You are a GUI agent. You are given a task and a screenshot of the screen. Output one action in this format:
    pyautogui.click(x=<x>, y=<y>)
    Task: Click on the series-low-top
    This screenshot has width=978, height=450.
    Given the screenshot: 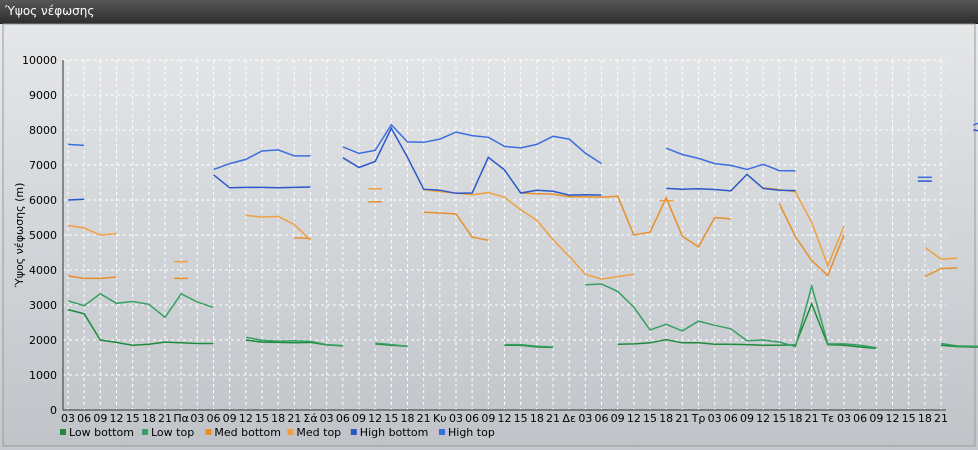 What is the action you would take?
    pyautogui.click(x=522, y=316)
    